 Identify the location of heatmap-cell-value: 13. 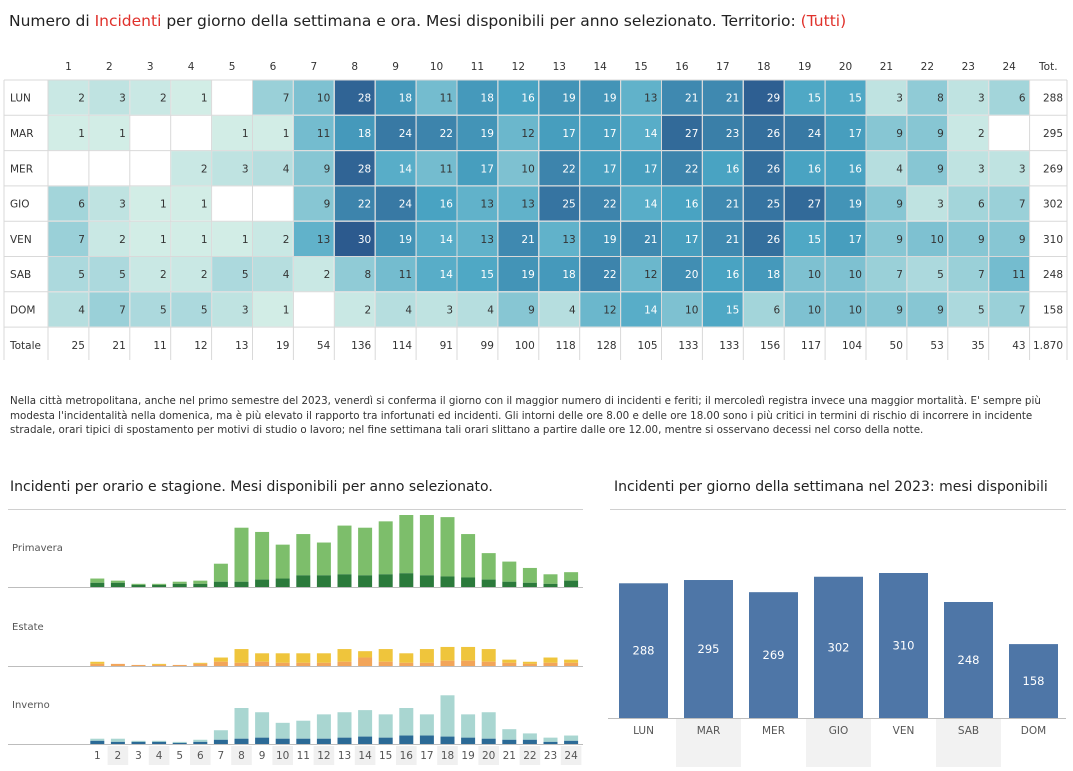
(650, 99).